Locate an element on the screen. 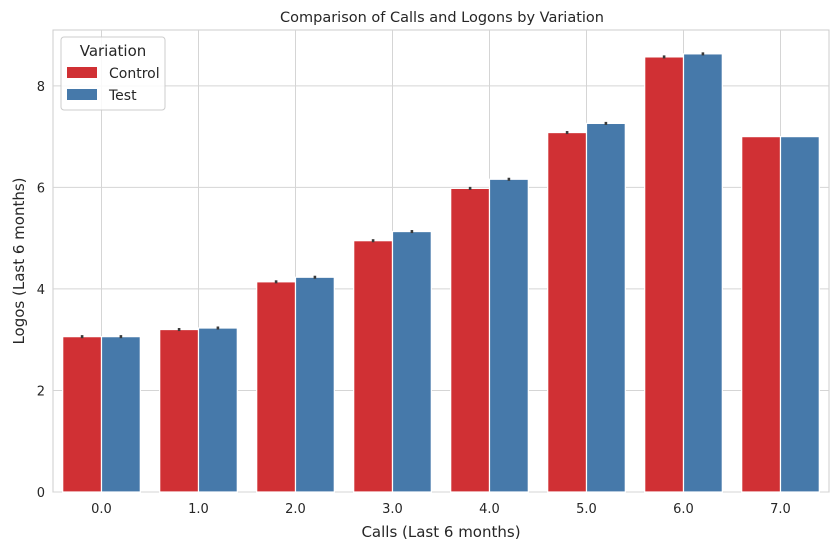 This screenshot has width=837, height=550. x-tick-labels: 0.0 1.0 2.0 3.0 4.0 5.0 6.0 7.0 is located at coordinates (441, 509).